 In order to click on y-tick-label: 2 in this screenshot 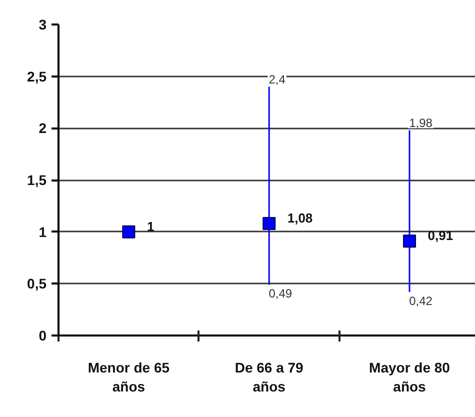, I will do `click(42, 128)`.